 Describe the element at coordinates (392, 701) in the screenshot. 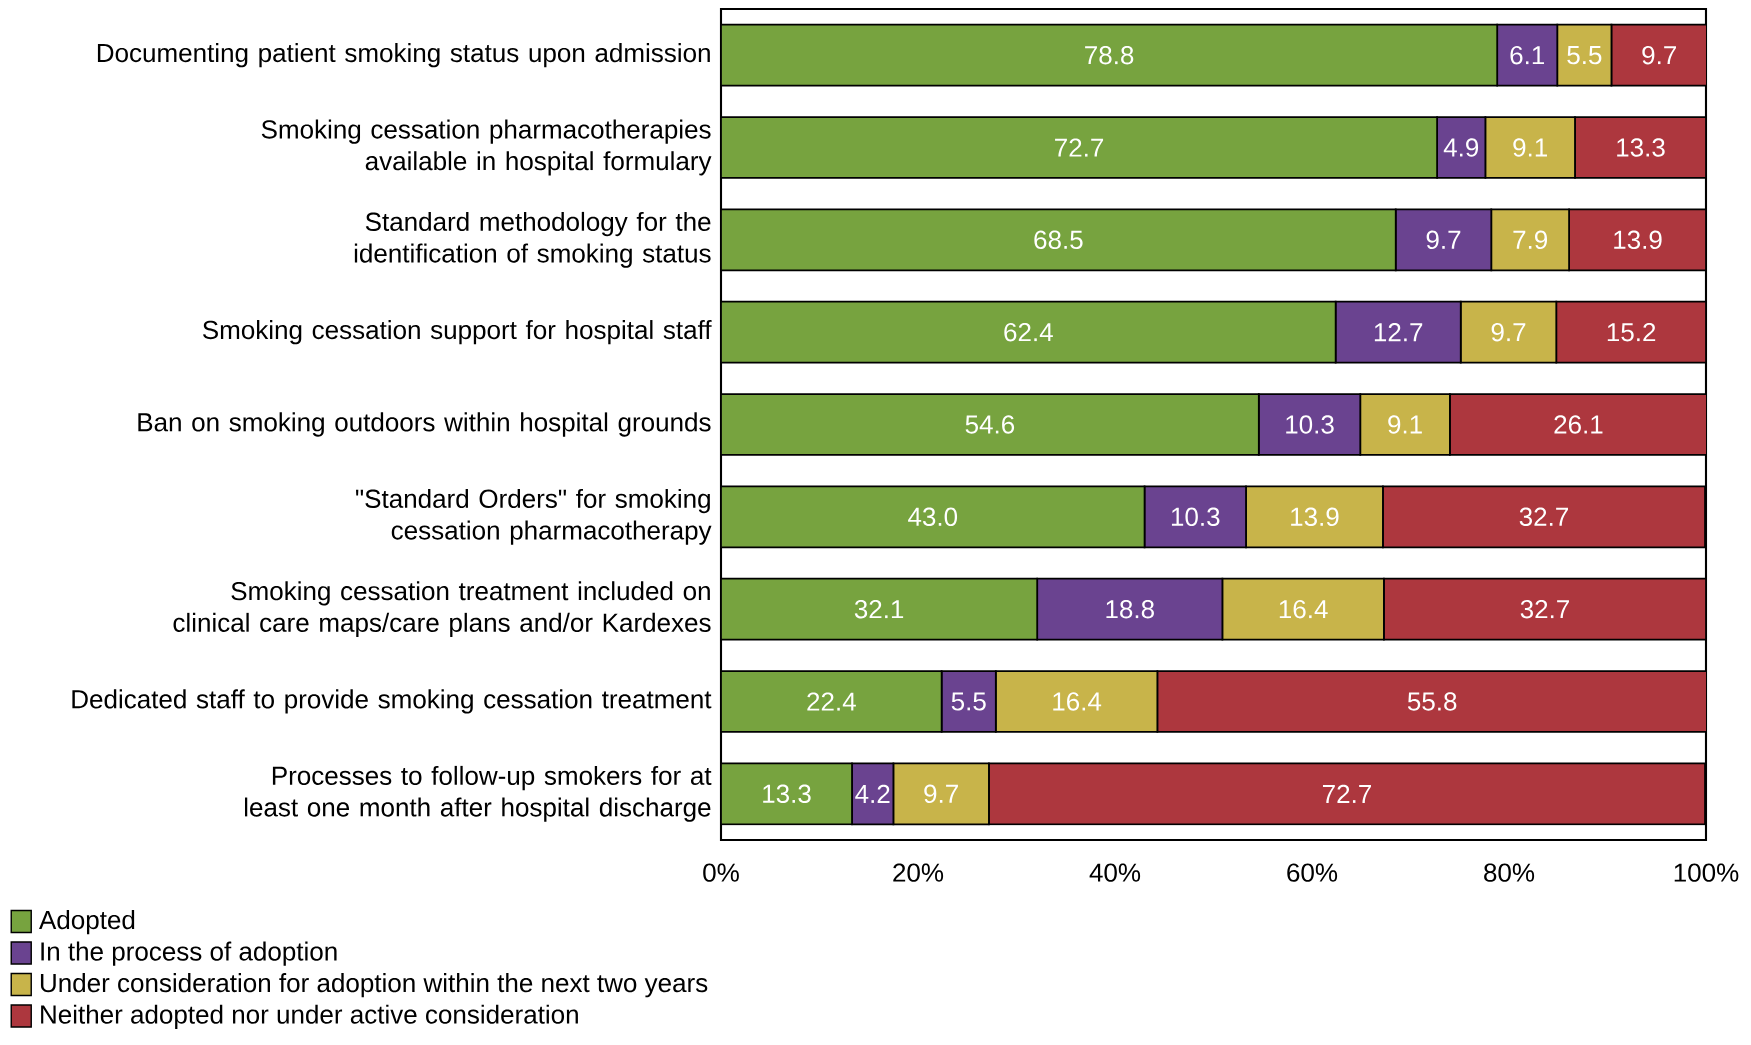

I see `y-tick-label: Dedicated staff to provide smoking cessation treatment` at that location.